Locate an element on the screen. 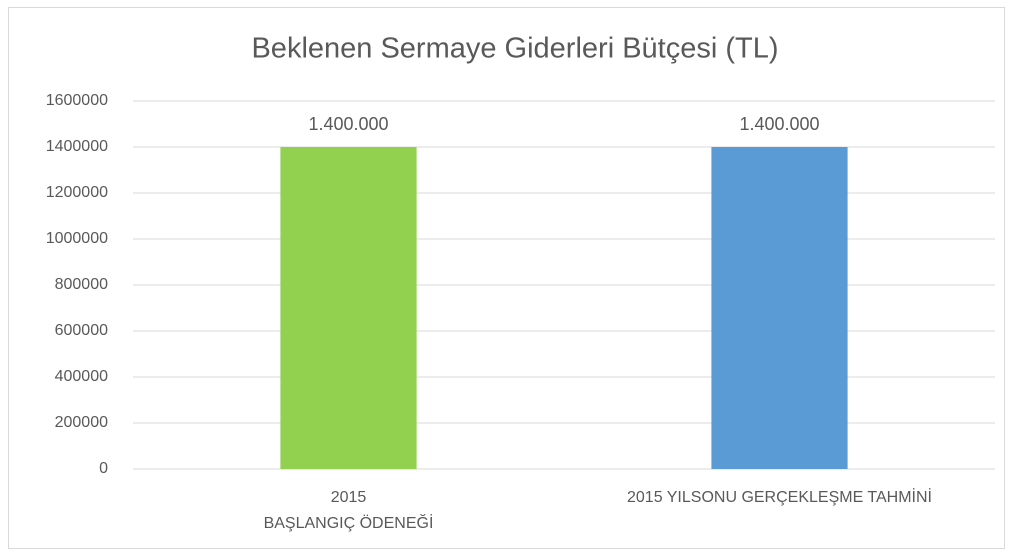  y-tick-label: 800000 is located at coordinates (81, 284).